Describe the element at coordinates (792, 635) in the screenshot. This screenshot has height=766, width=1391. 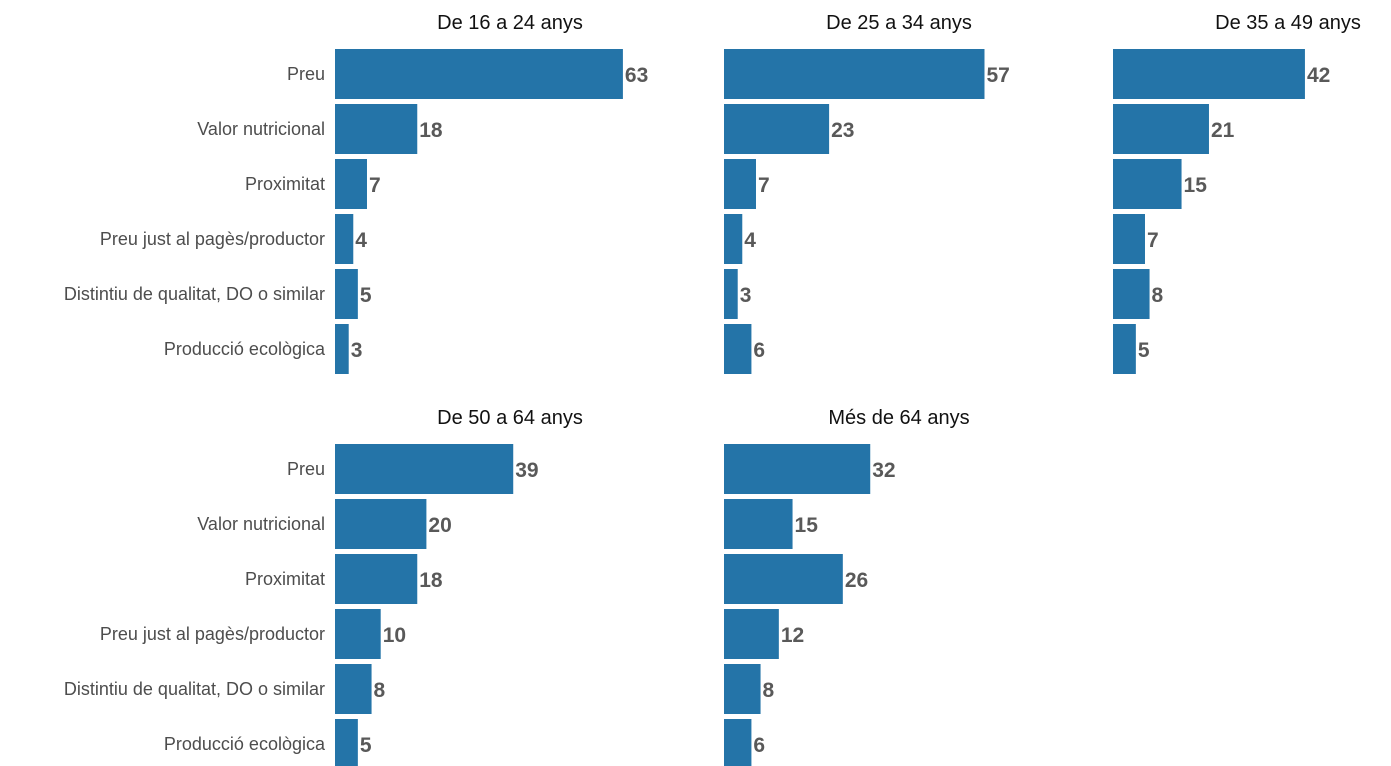
I see `data-label: 12` at that location.